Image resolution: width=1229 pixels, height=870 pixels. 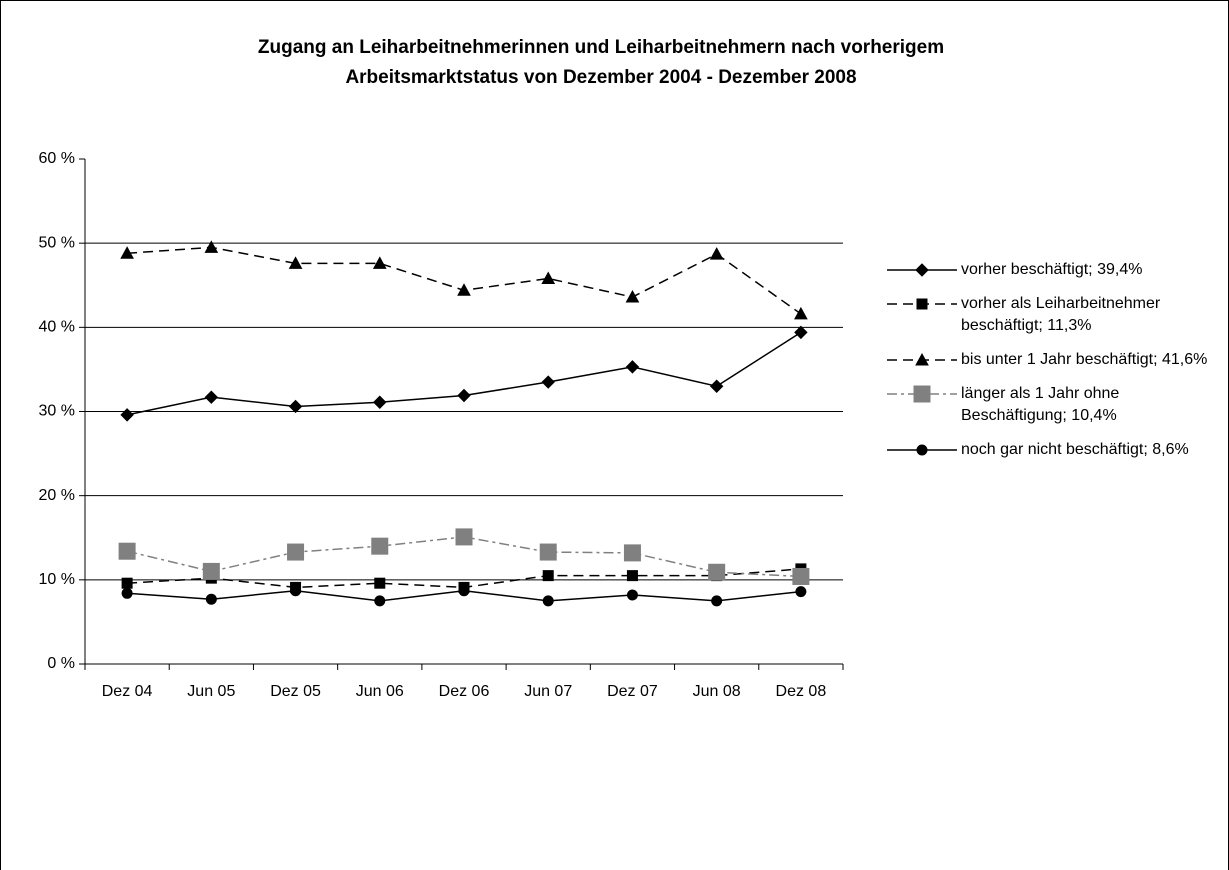 I want to click on legend-entry: bis unter 1 Jahr beschäftigt; 41,6%, so click(x=1055, y=360).